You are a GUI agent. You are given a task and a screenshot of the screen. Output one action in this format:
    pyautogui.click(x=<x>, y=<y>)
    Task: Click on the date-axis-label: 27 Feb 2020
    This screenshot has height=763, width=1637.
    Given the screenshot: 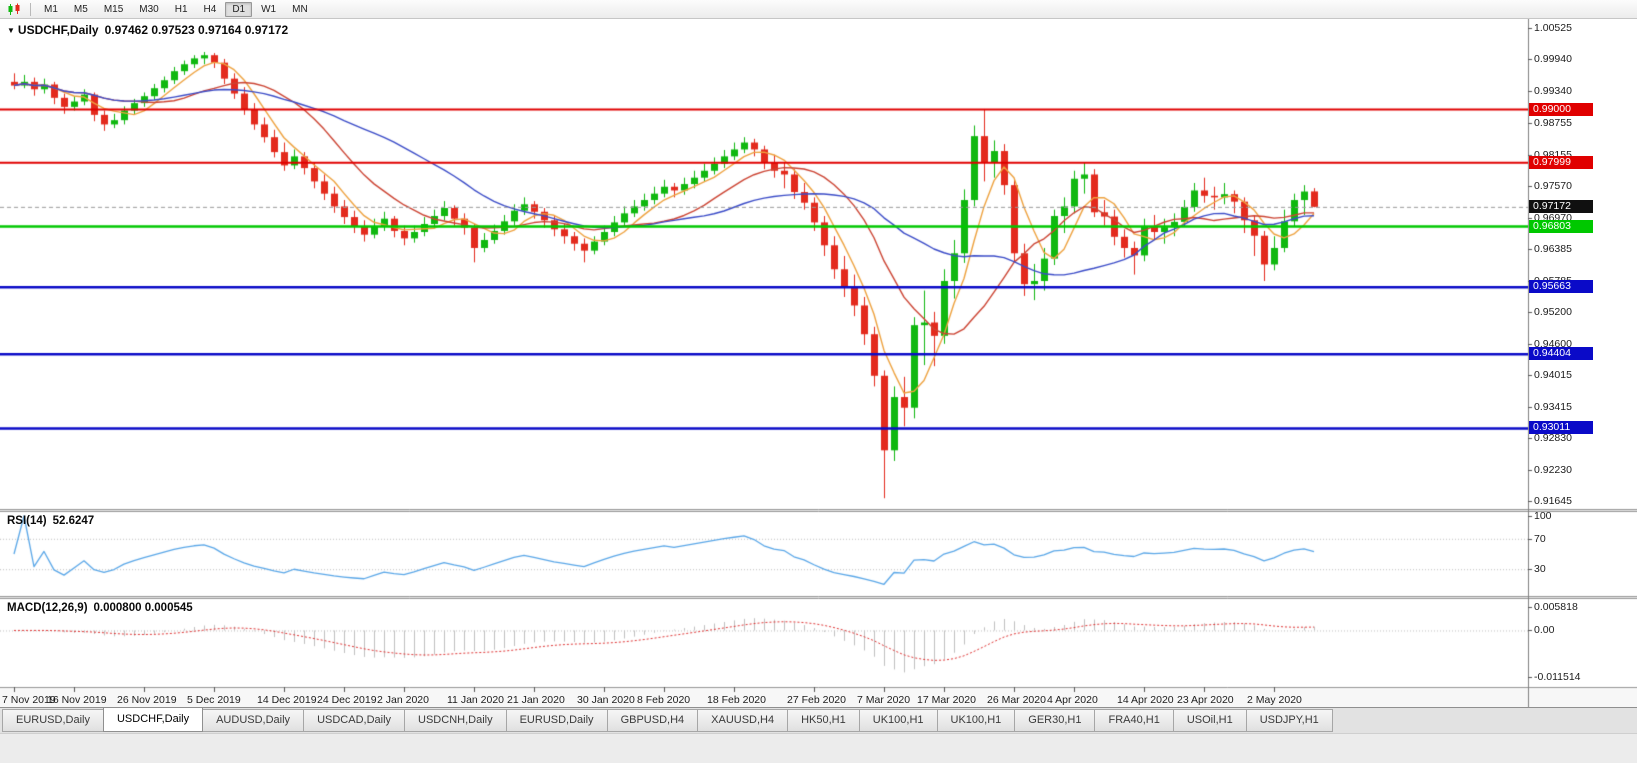 What is the action you would take?
    pyautogui.click(x=816, y=700)
    